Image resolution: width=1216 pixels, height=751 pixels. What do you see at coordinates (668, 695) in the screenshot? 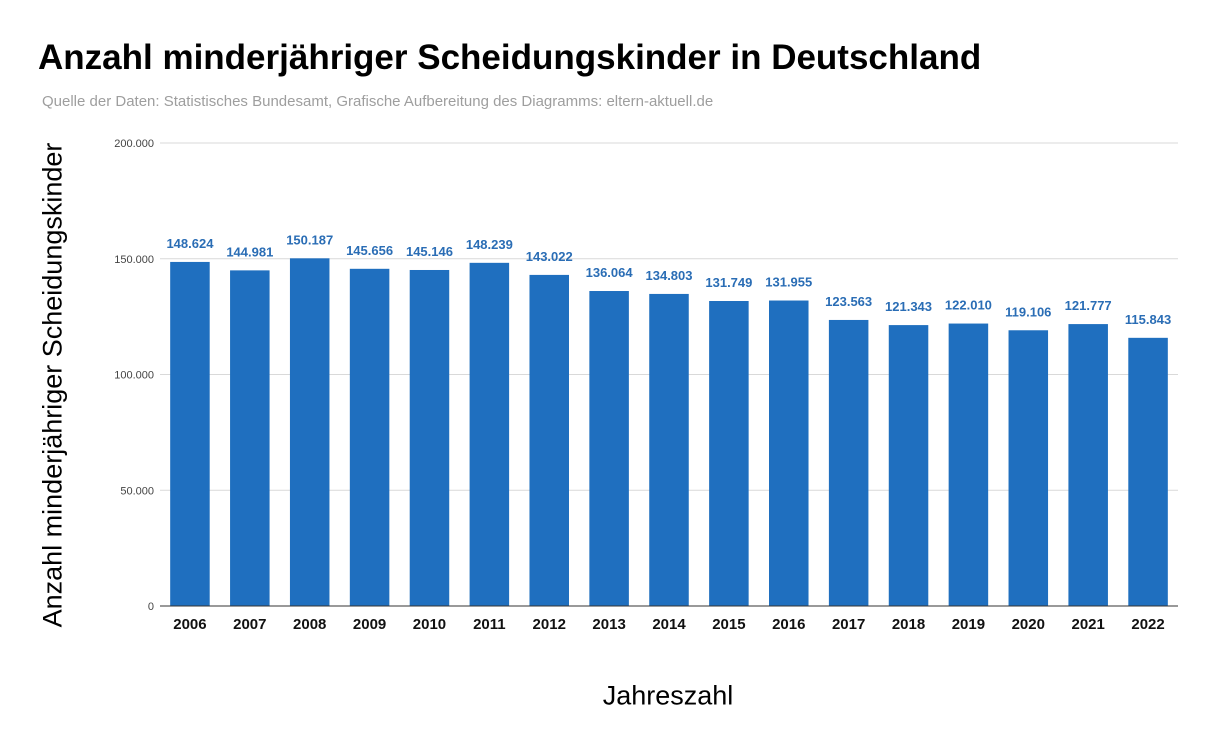
I see `x-axis-label: Jahreszahl` at bounding box center [668, 695].